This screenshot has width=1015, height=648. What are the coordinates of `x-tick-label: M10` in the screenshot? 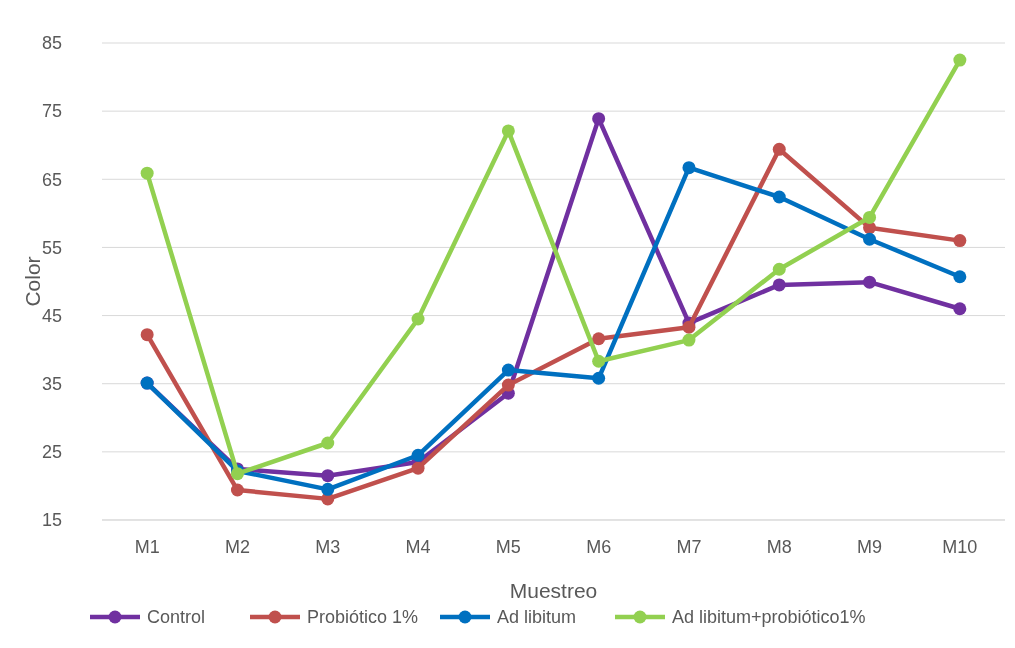 It's located at (960, 547).